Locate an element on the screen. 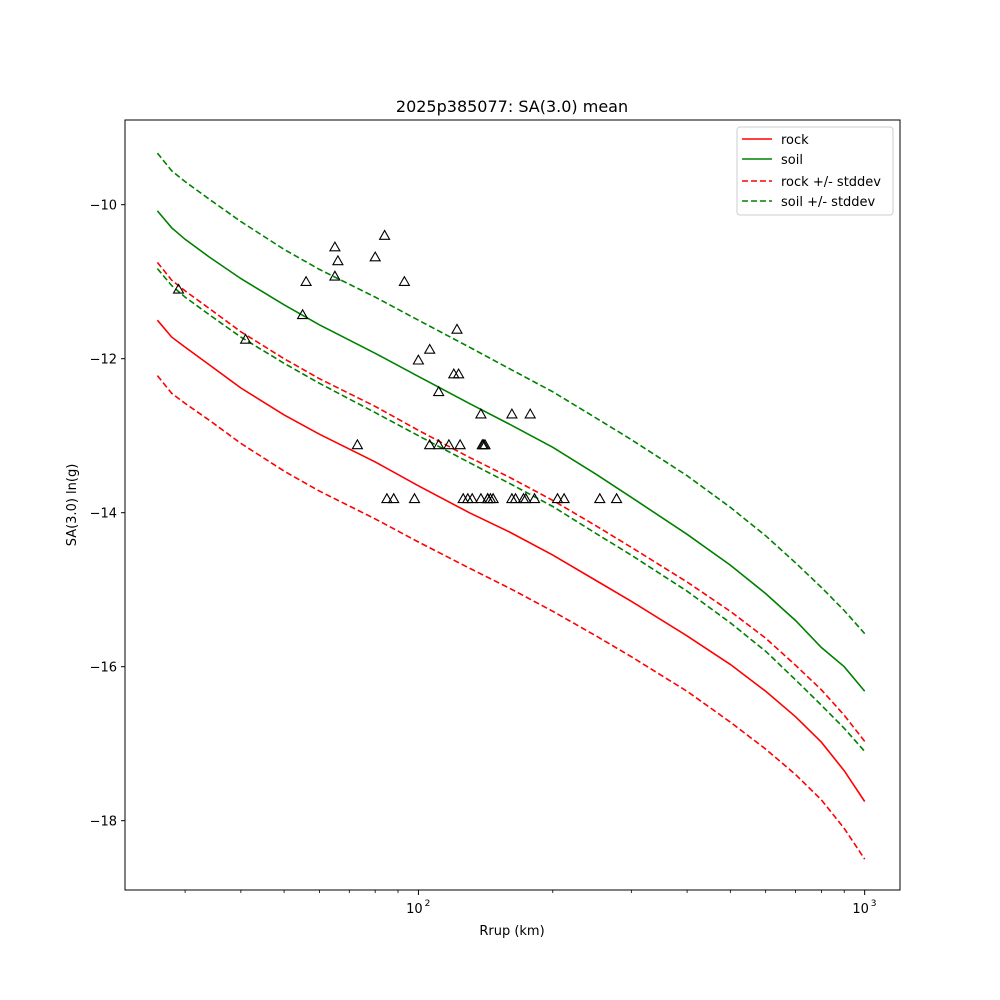 The width and height of the screenshot is (1000, 1000). y-tick-label: −12 is located at coordinates (103, 360).